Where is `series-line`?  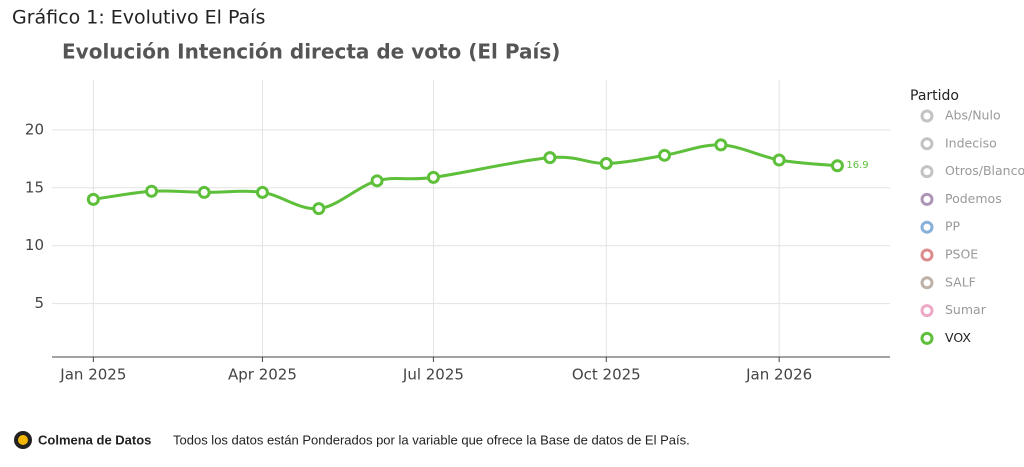
series-line is located at coordinates (465, 177).